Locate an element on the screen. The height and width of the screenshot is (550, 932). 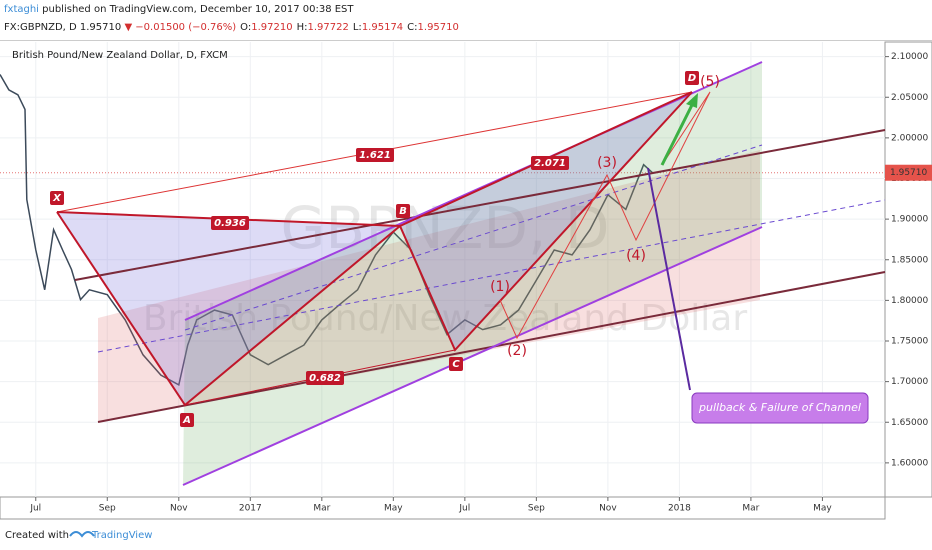
y-tick-label: 1.65000 is located at coordinates (909, 423).